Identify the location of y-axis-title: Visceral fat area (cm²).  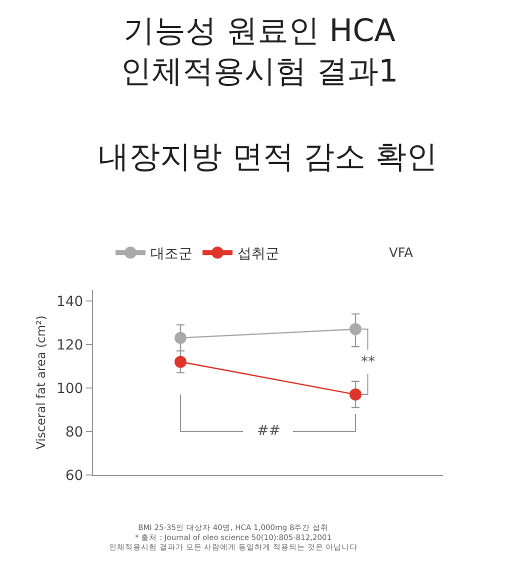
(41, 382).